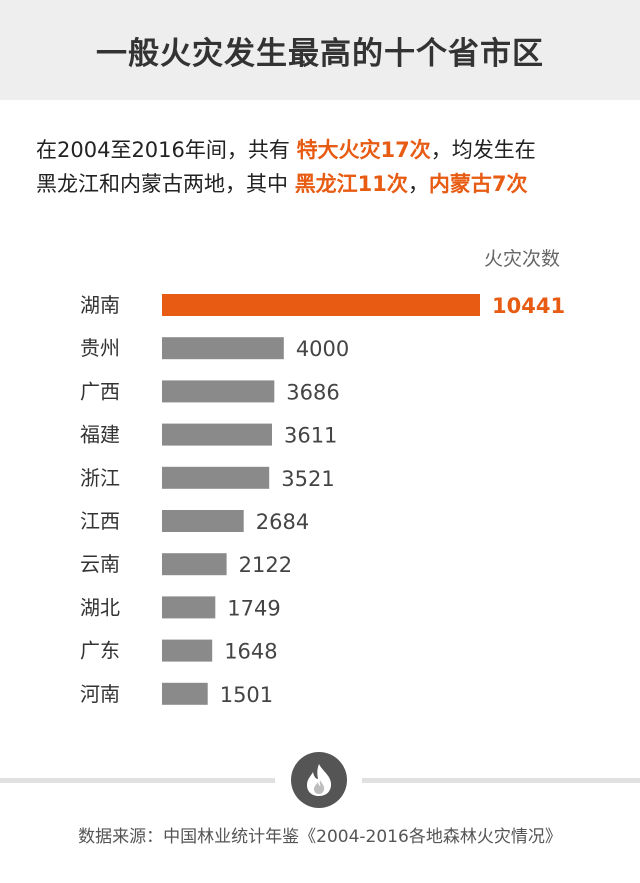 Image resolution: width=640 pixels, height=883 pixels. I want to click on value-label: 4000, so click(322, 349).